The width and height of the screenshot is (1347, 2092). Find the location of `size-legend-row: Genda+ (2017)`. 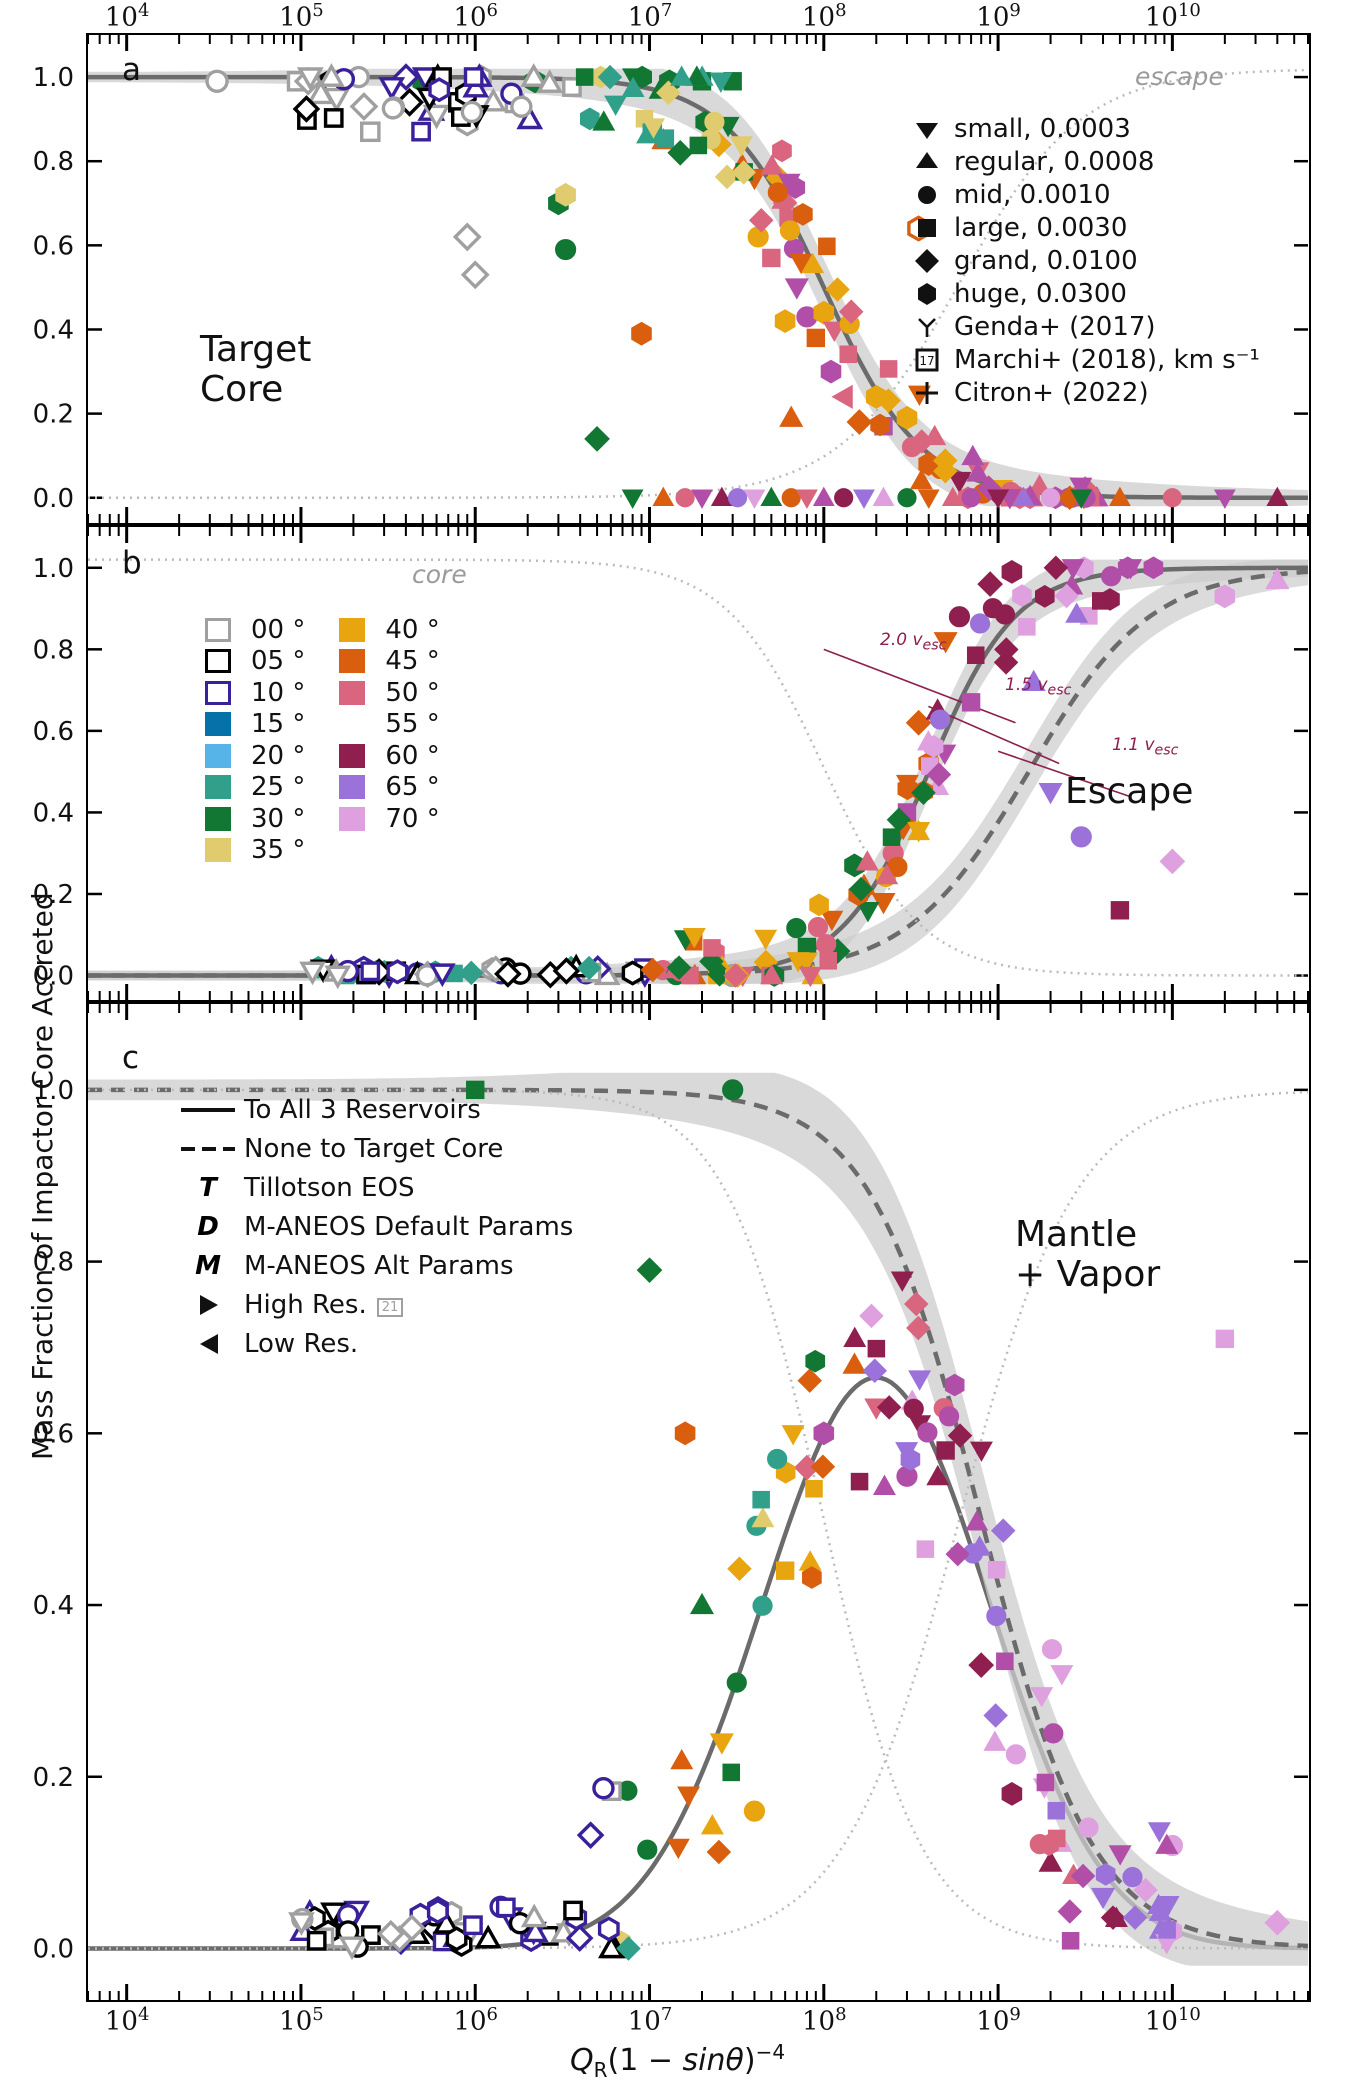

size-legend-row: Genda+ (2017) is located at coordinates (1080, 326).